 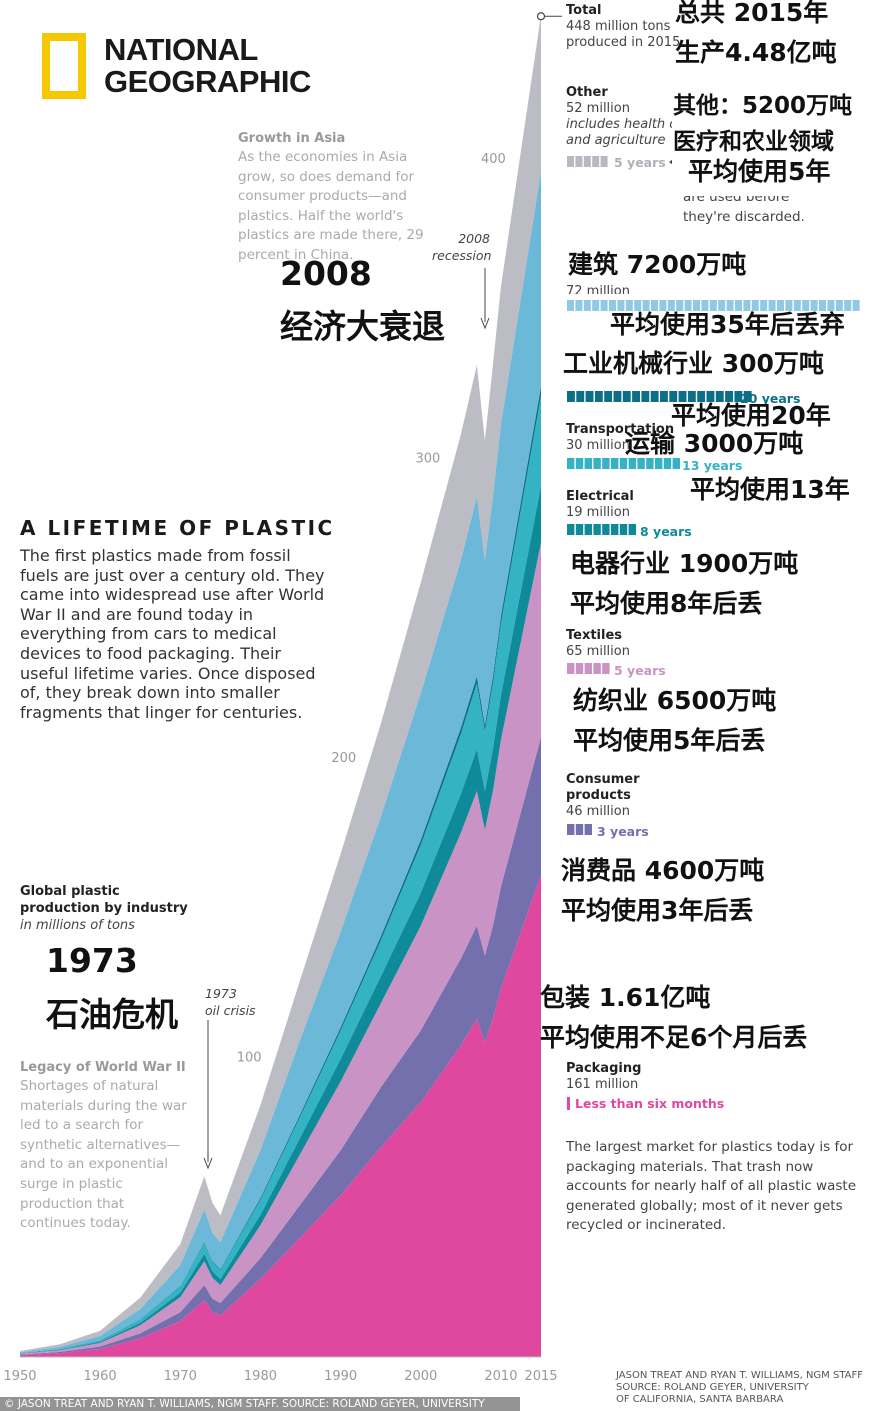 I want to click on cn-other-backdrop, so click(x=767, y=141).